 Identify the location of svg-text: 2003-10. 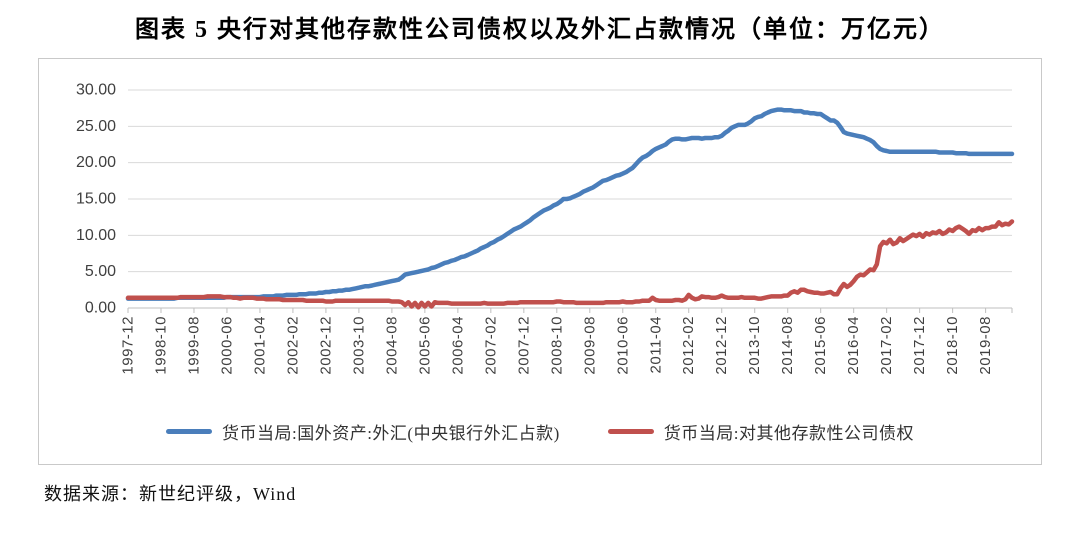
(358, 345).